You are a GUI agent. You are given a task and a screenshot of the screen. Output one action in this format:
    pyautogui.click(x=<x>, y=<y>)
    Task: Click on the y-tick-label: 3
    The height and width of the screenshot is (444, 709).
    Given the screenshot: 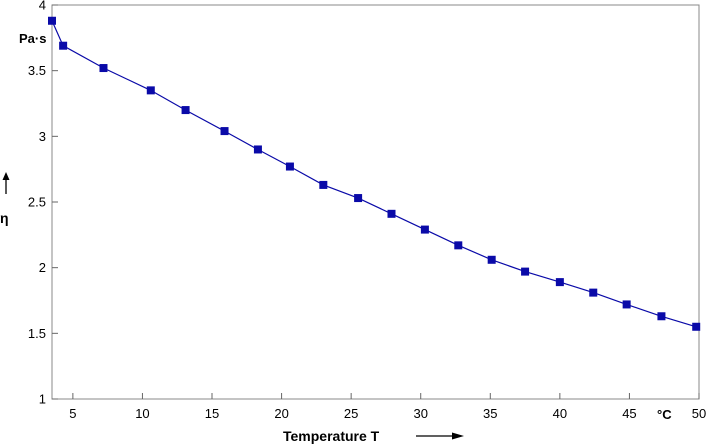 What is the action you would take?
    pyautogui.click(x=42, y=136)
    